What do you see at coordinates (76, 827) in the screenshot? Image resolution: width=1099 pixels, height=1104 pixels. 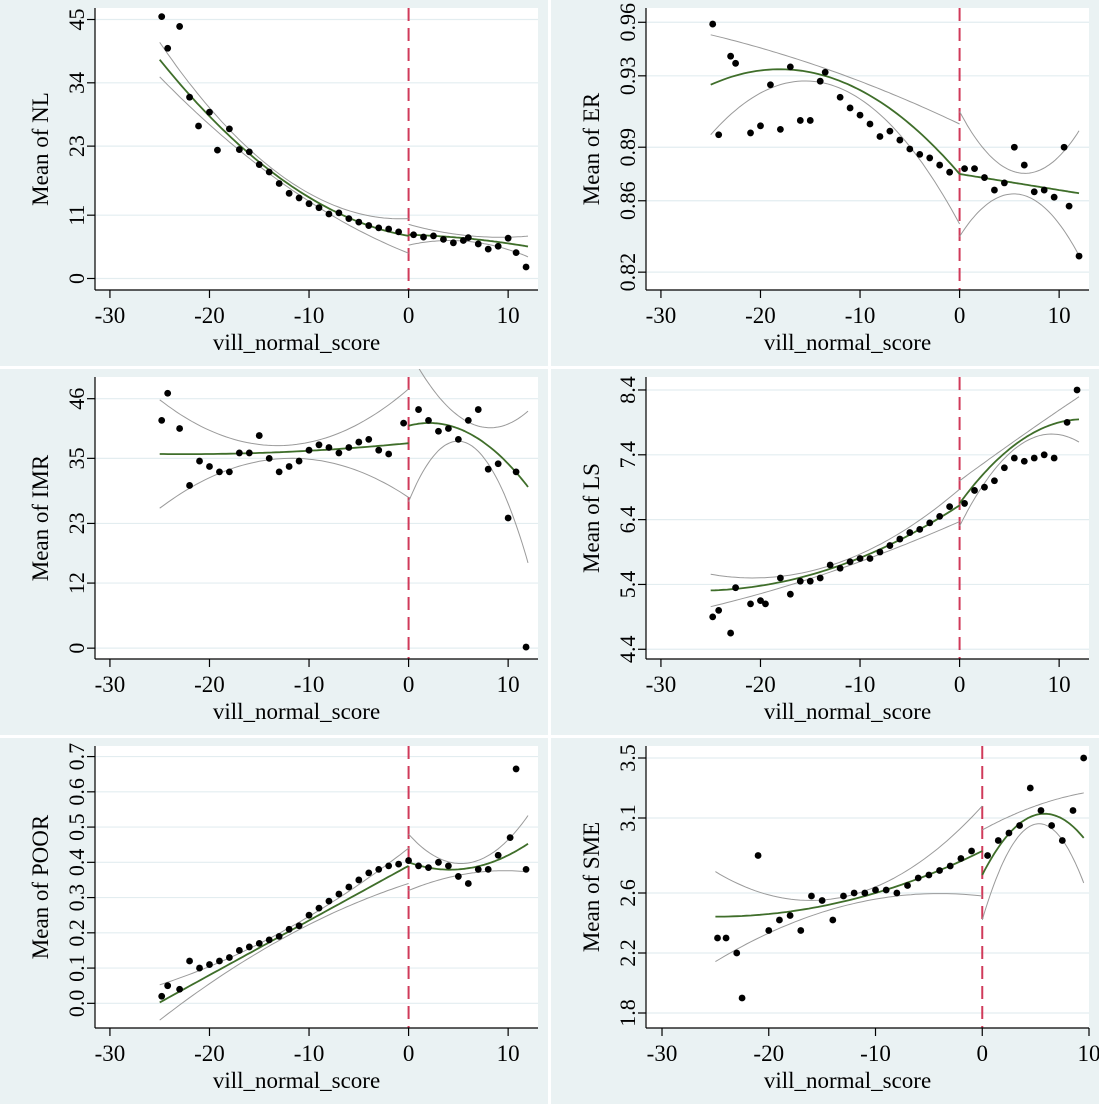 I see `y-tick-label: 0.5` at bounding box center [76, 827].